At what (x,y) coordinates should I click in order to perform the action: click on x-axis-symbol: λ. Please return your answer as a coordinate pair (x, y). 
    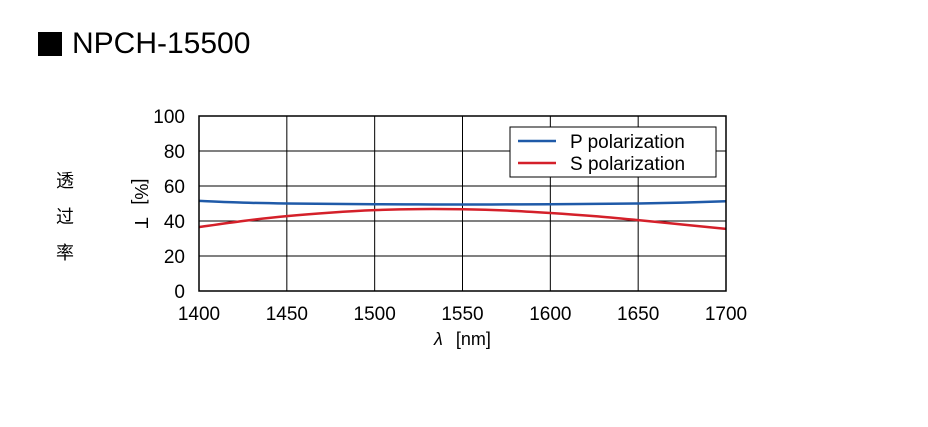
    Looking at the image, I should click on (438, 339).